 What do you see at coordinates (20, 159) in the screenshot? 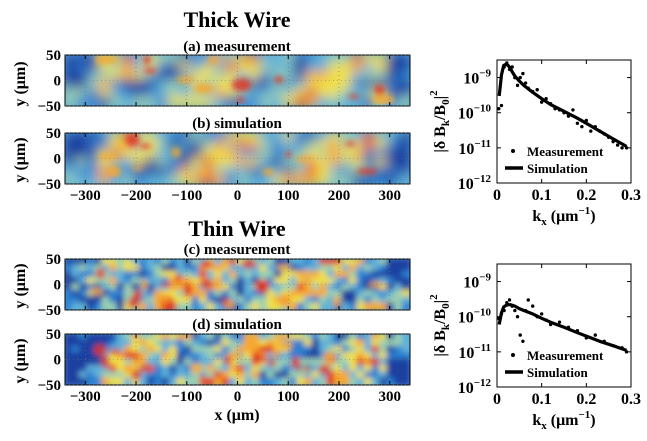
I see `map-ylabel-thick-b: y (μm)` at bounding box center [20, 159].